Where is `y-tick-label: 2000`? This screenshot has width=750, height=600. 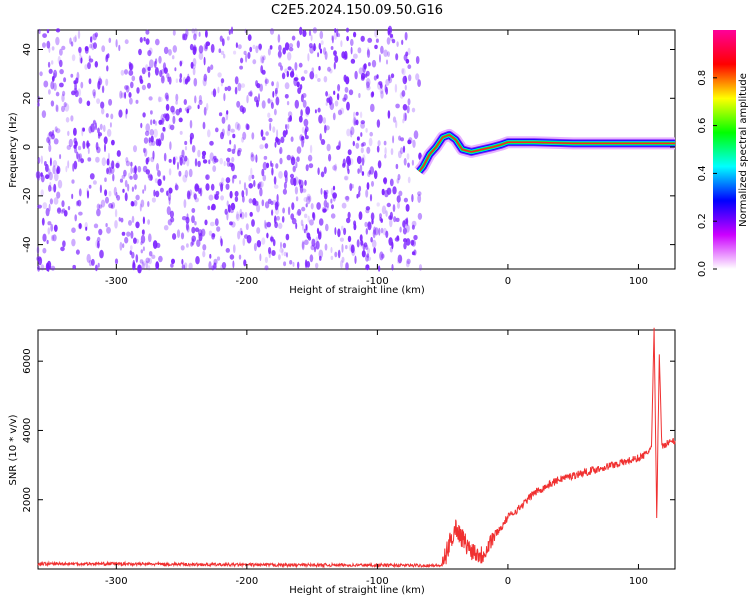 y-tick-label: 2000 is located at coordinates (27, 499).